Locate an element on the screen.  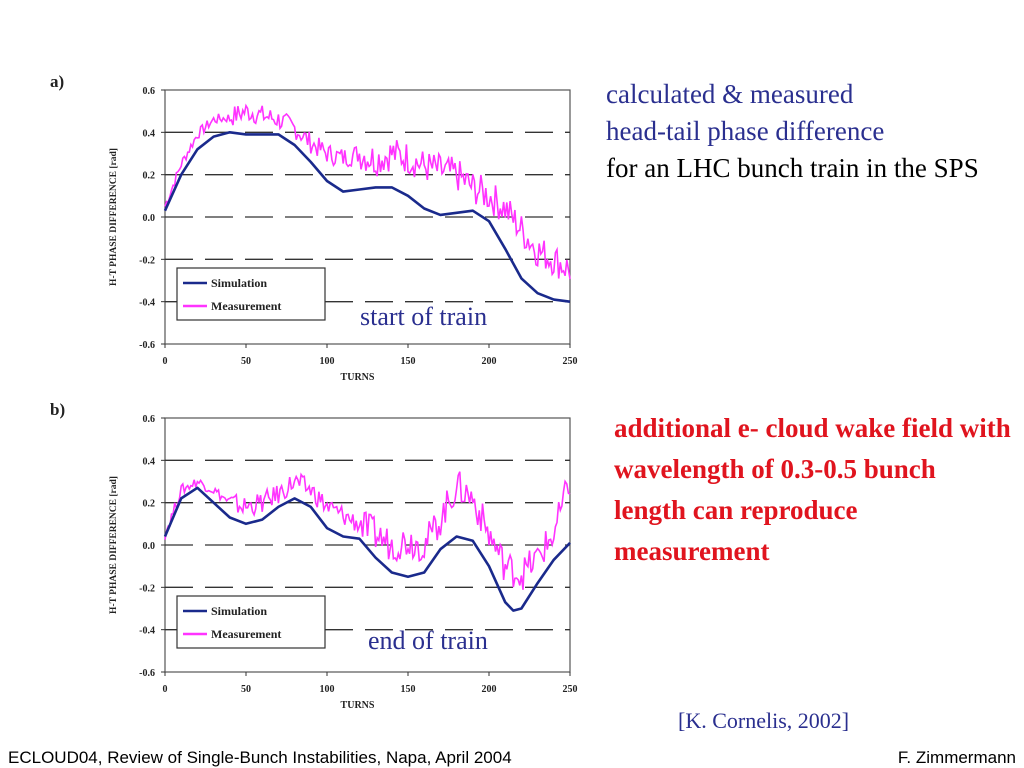
description-line-2: head-tail phase difference is located at coordinates (745, 131).